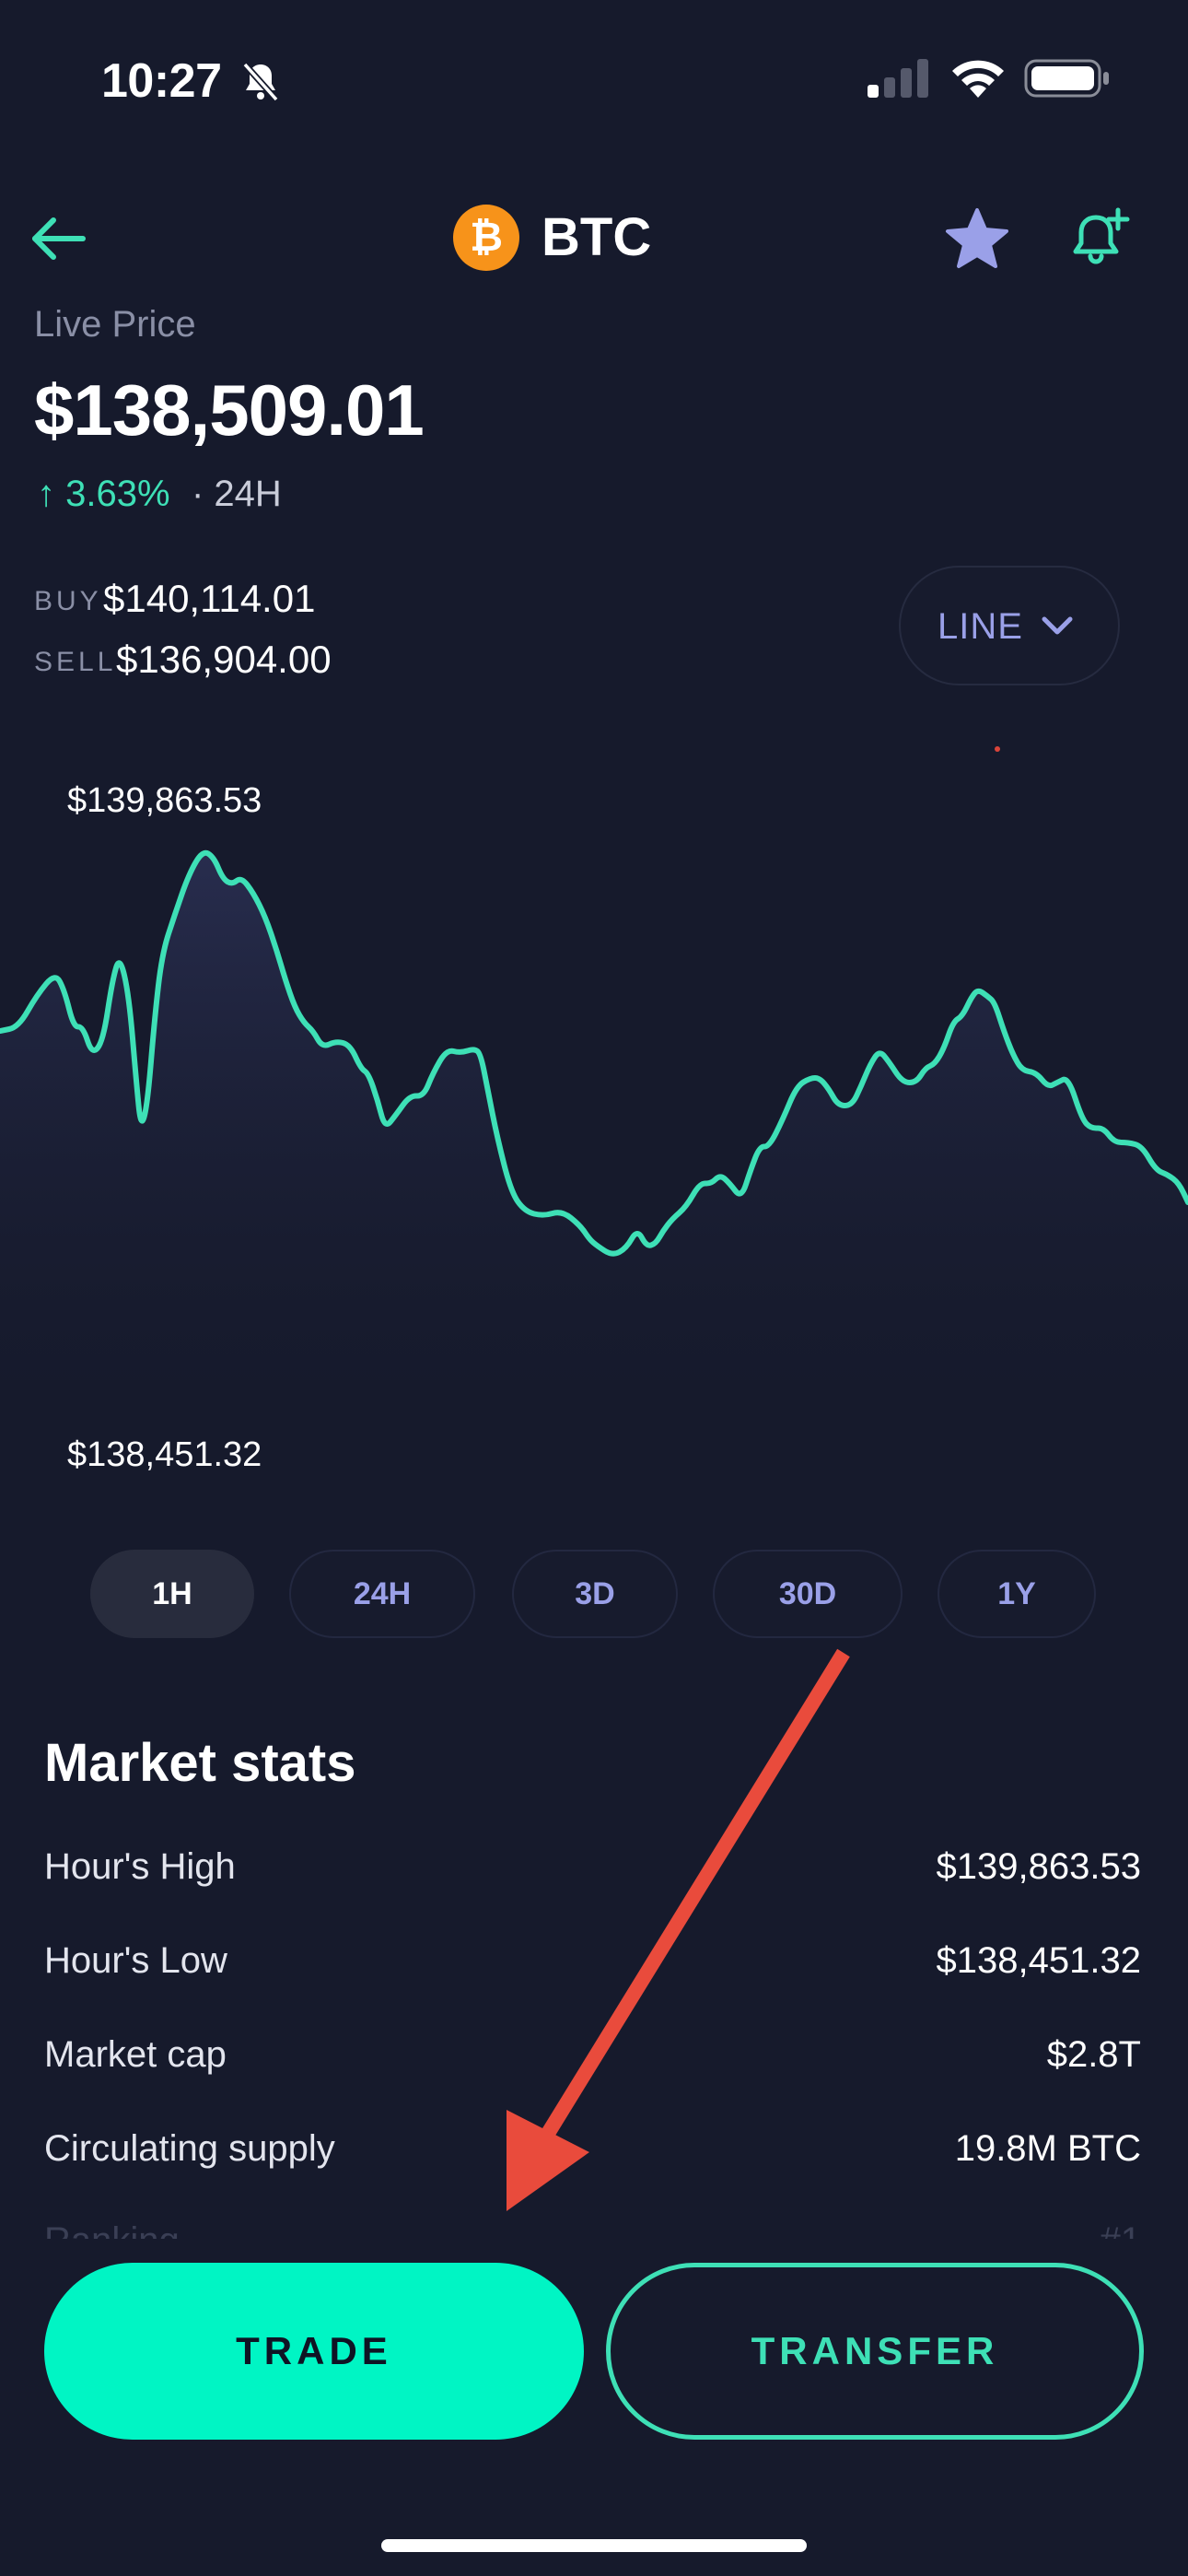 This screenshot has width=1188, height=2576. What do you see at coordinates (998, 749) in the screenshot?
I see `indicator-dot` at bounding box center [998, 749].